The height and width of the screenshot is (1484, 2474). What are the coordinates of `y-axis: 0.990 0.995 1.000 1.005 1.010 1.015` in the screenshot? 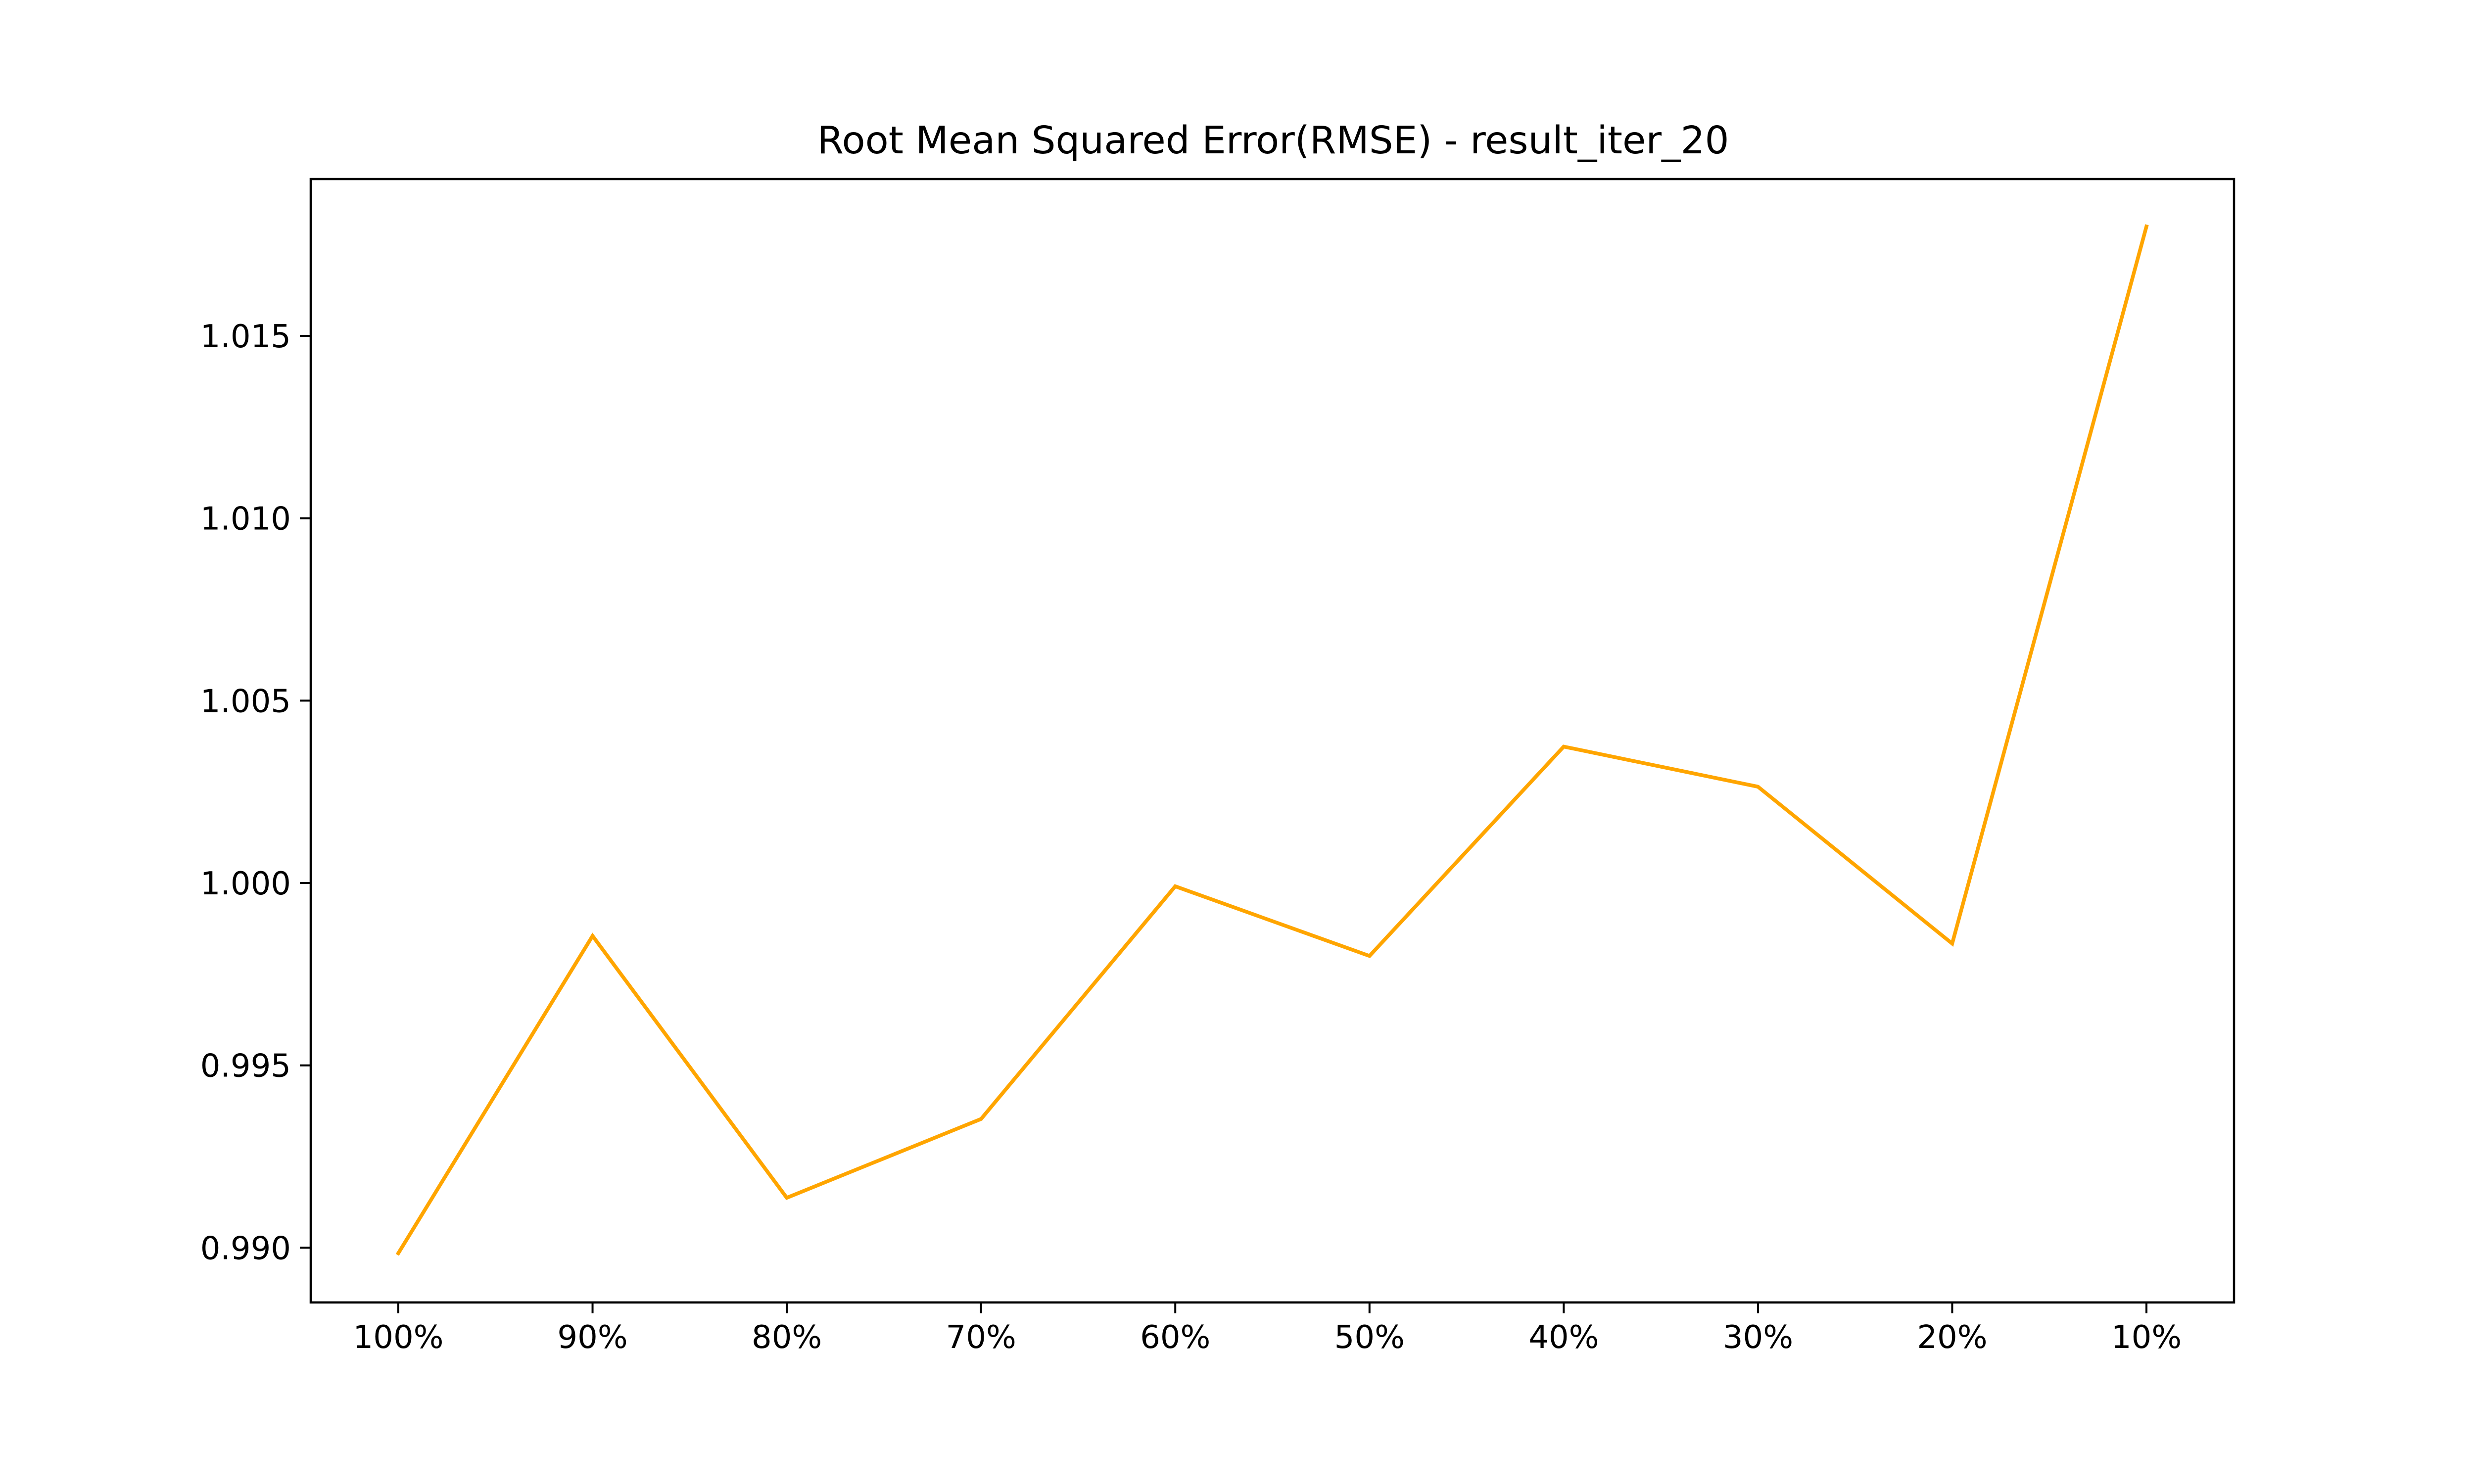 It's located at (256, 793).